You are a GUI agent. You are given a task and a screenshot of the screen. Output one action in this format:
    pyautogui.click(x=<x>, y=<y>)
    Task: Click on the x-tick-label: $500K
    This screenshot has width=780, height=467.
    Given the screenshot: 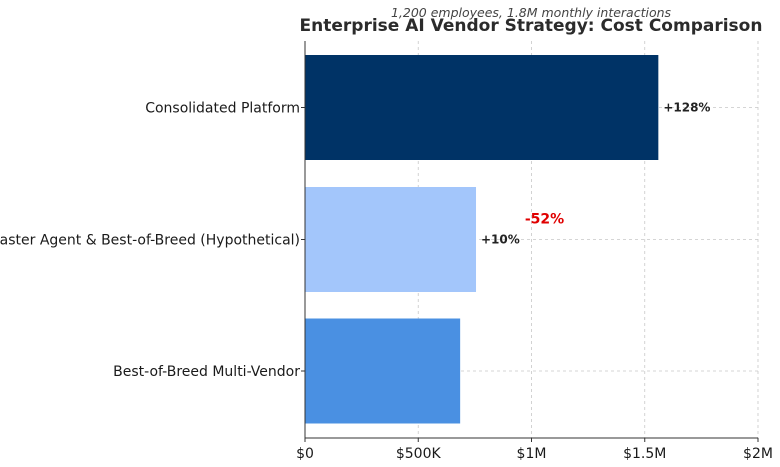 What is the action you would take?
    pyautogui.click(x=419, y=454)
    